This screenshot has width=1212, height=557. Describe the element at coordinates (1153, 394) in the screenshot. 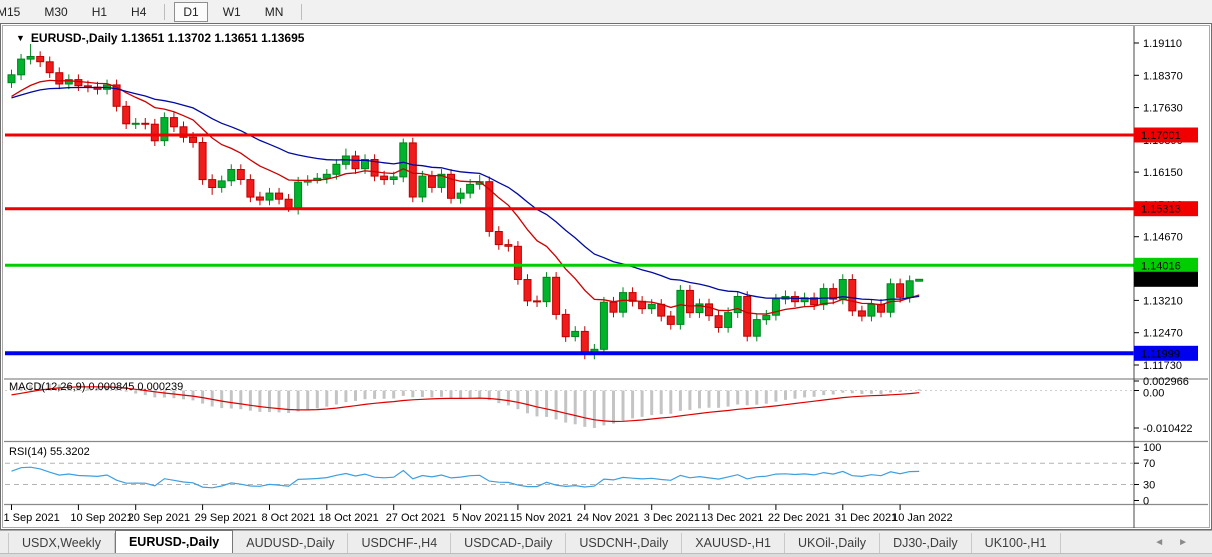

I see `svg-text: 0.00` at that location.